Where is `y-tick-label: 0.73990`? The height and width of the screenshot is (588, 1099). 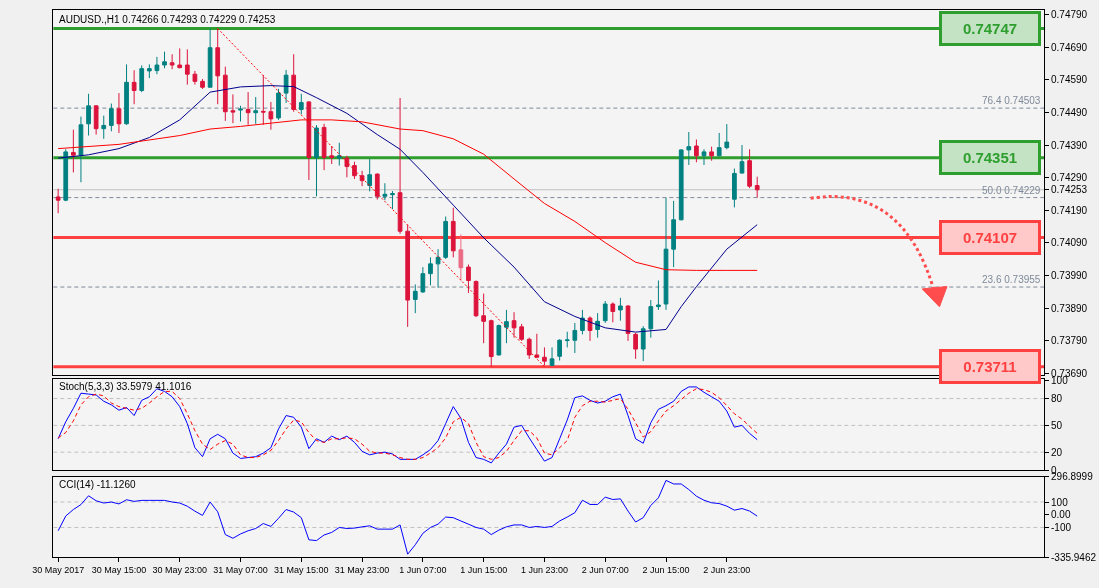 y-tick-label: 0.73990 is located at coordinates (1069, 276).